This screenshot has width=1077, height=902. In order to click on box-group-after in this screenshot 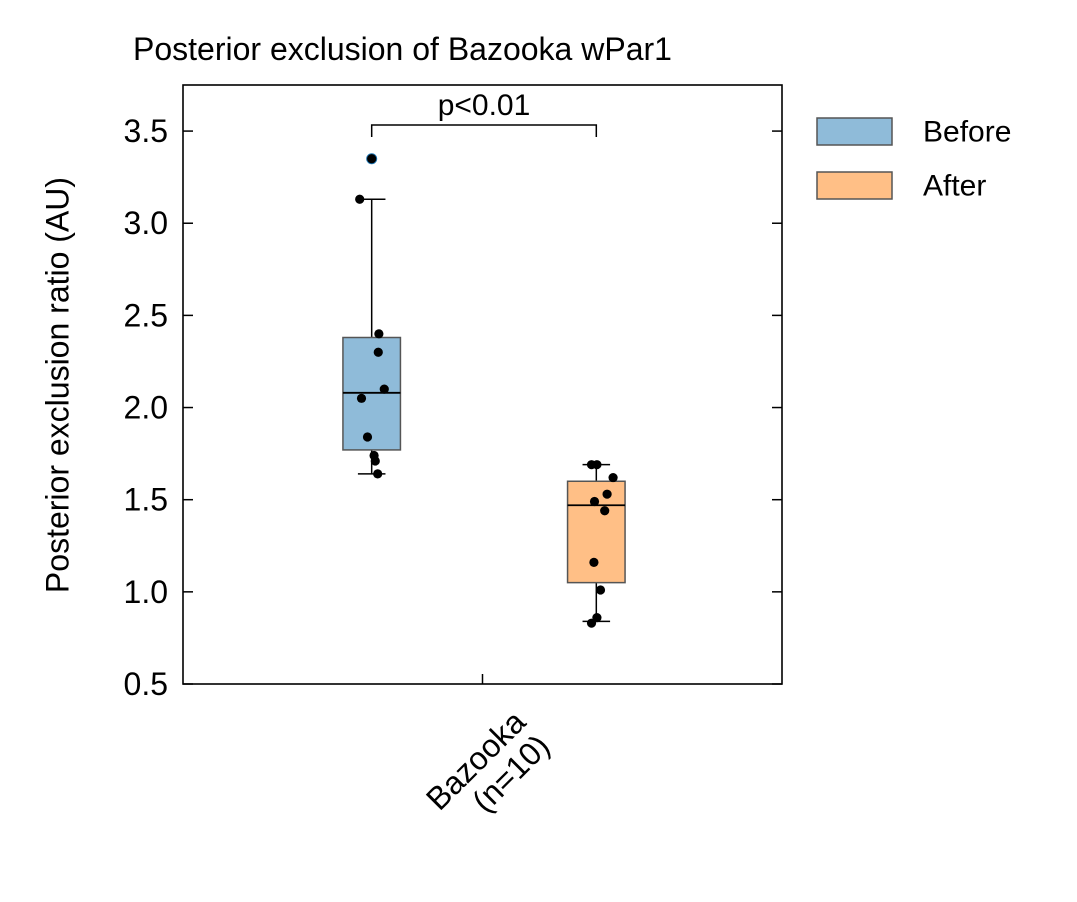, I will do `click(596, 544)`.